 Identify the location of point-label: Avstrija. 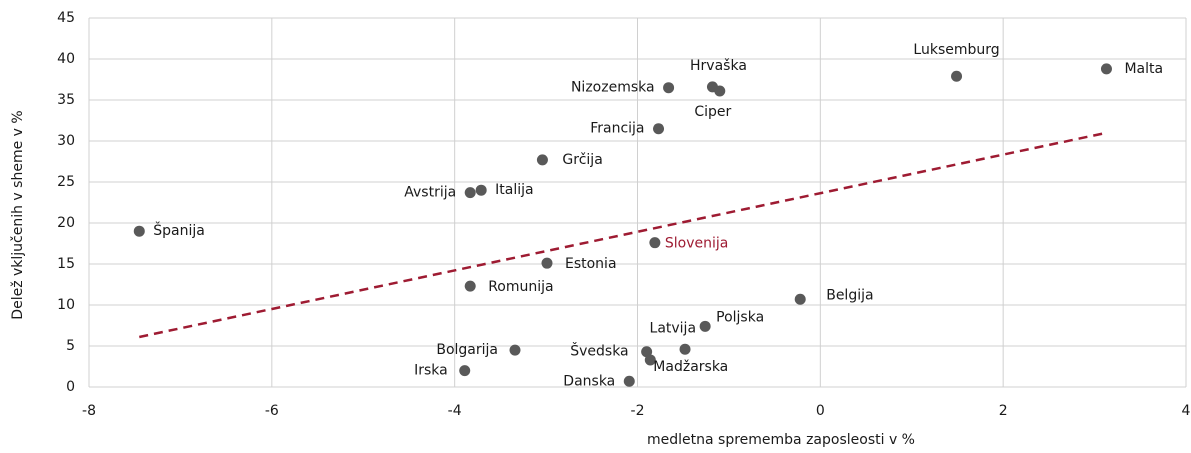
(430, 193).